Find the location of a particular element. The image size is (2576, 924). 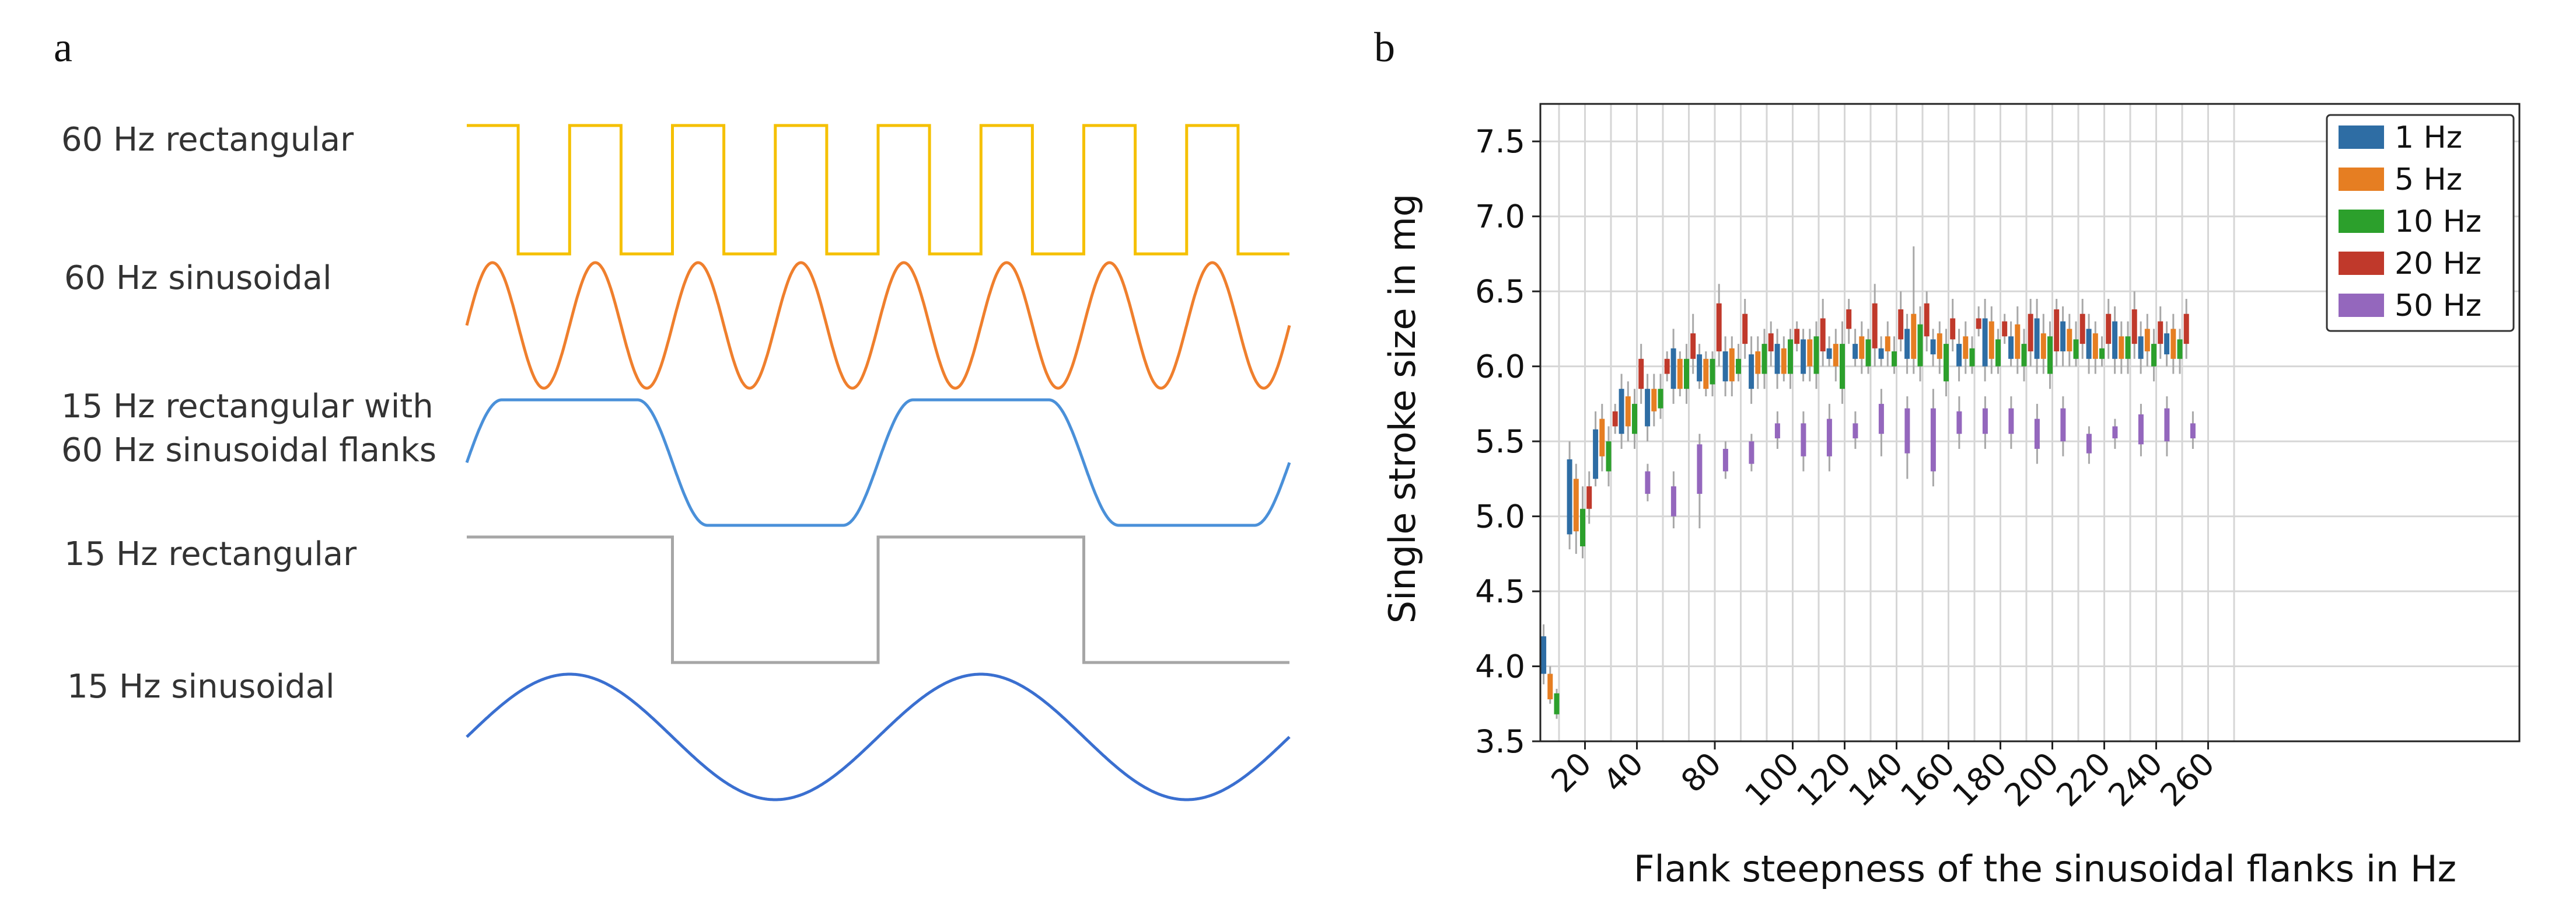

y-tick-label: 4.0 is located at coordinates (1500, 666).